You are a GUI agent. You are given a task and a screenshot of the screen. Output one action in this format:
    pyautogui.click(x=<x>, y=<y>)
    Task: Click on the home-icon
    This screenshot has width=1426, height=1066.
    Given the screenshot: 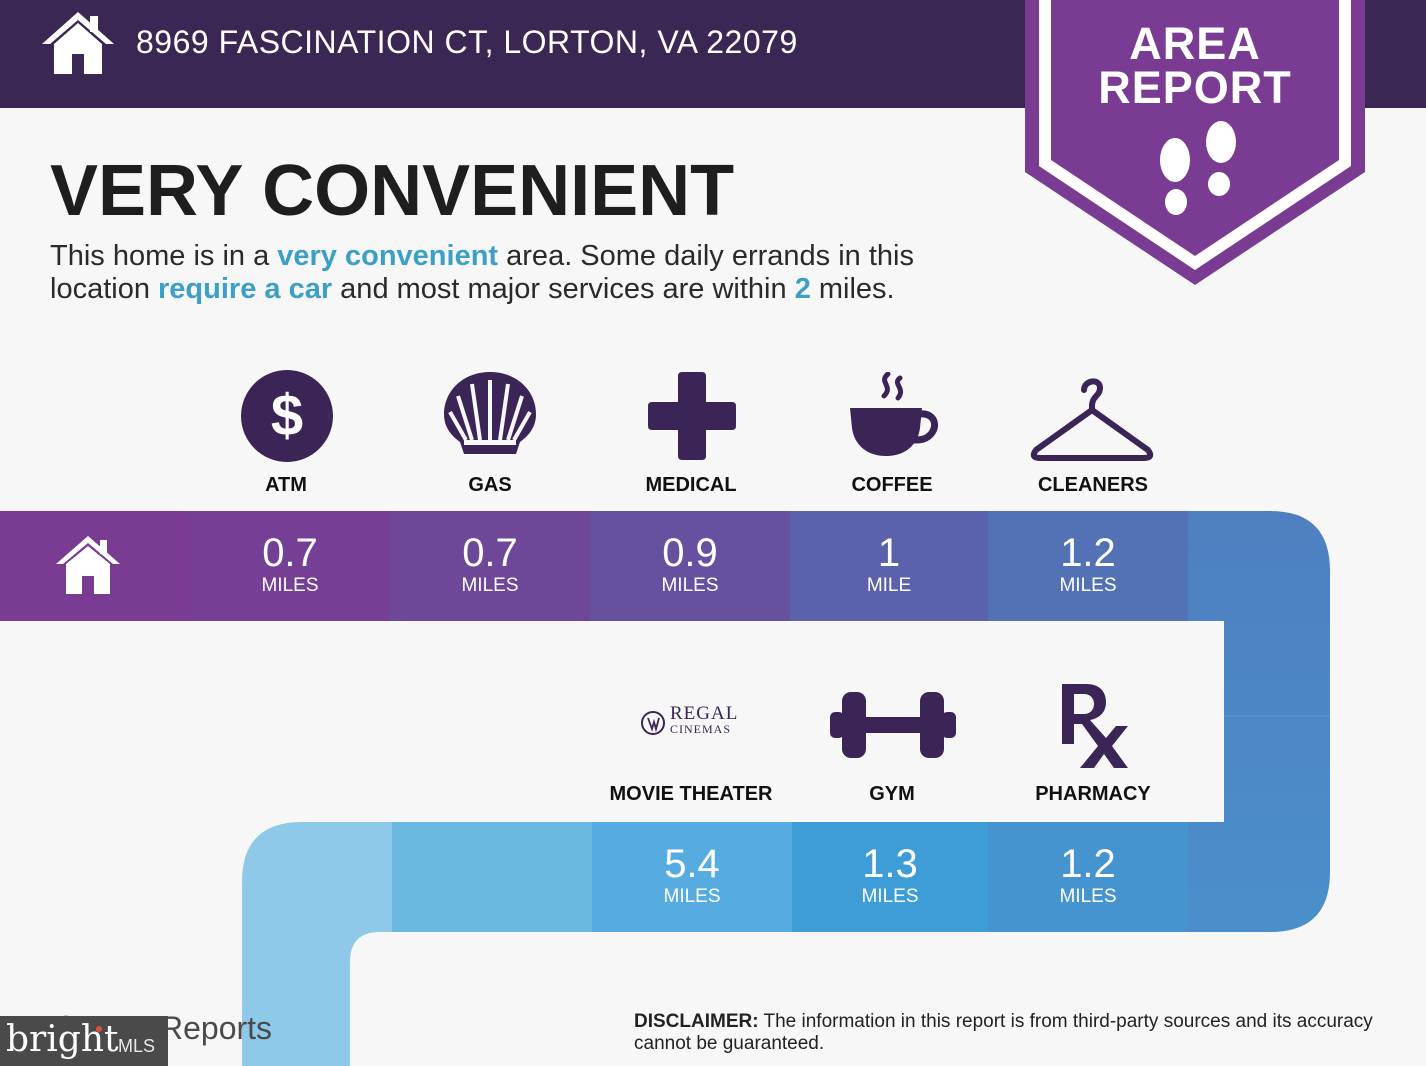 What is the action you would take?
    pyautogui.click(x=88, y=565)
    